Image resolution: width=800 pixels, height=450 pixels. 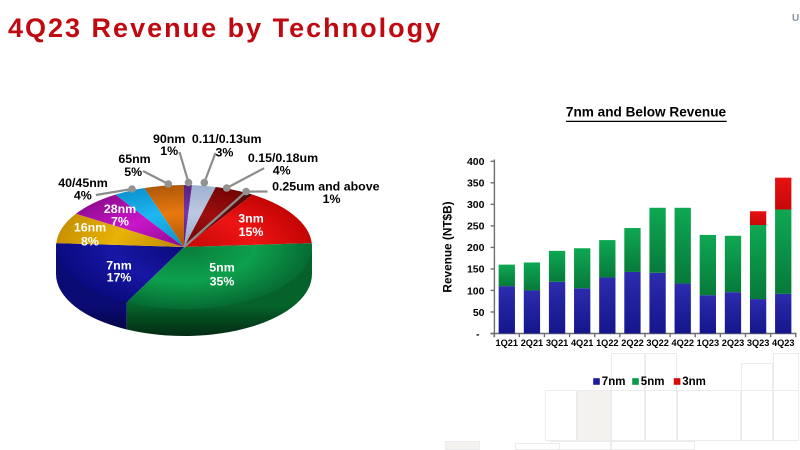 I want to click on svg-text: 16nm, so click(x=90, y=227).